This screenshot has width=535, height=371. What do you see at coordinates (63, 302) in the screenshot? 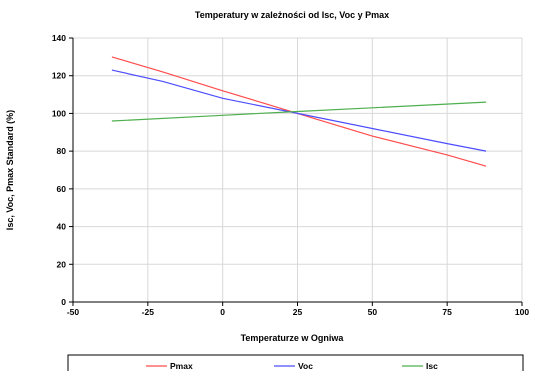
I see `y-tick-label: 0` at bounding box center [63, 302].